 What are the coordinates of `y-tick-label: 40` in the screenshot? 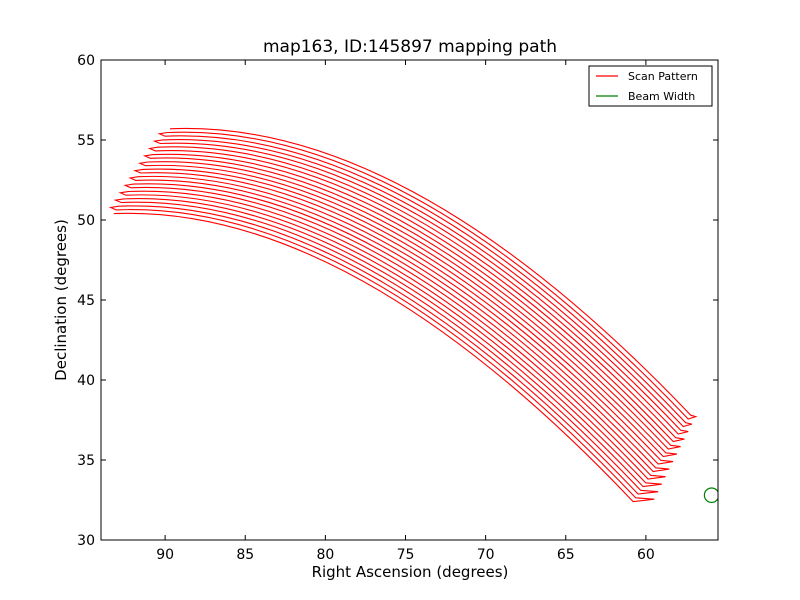 It's located at (86, 381).